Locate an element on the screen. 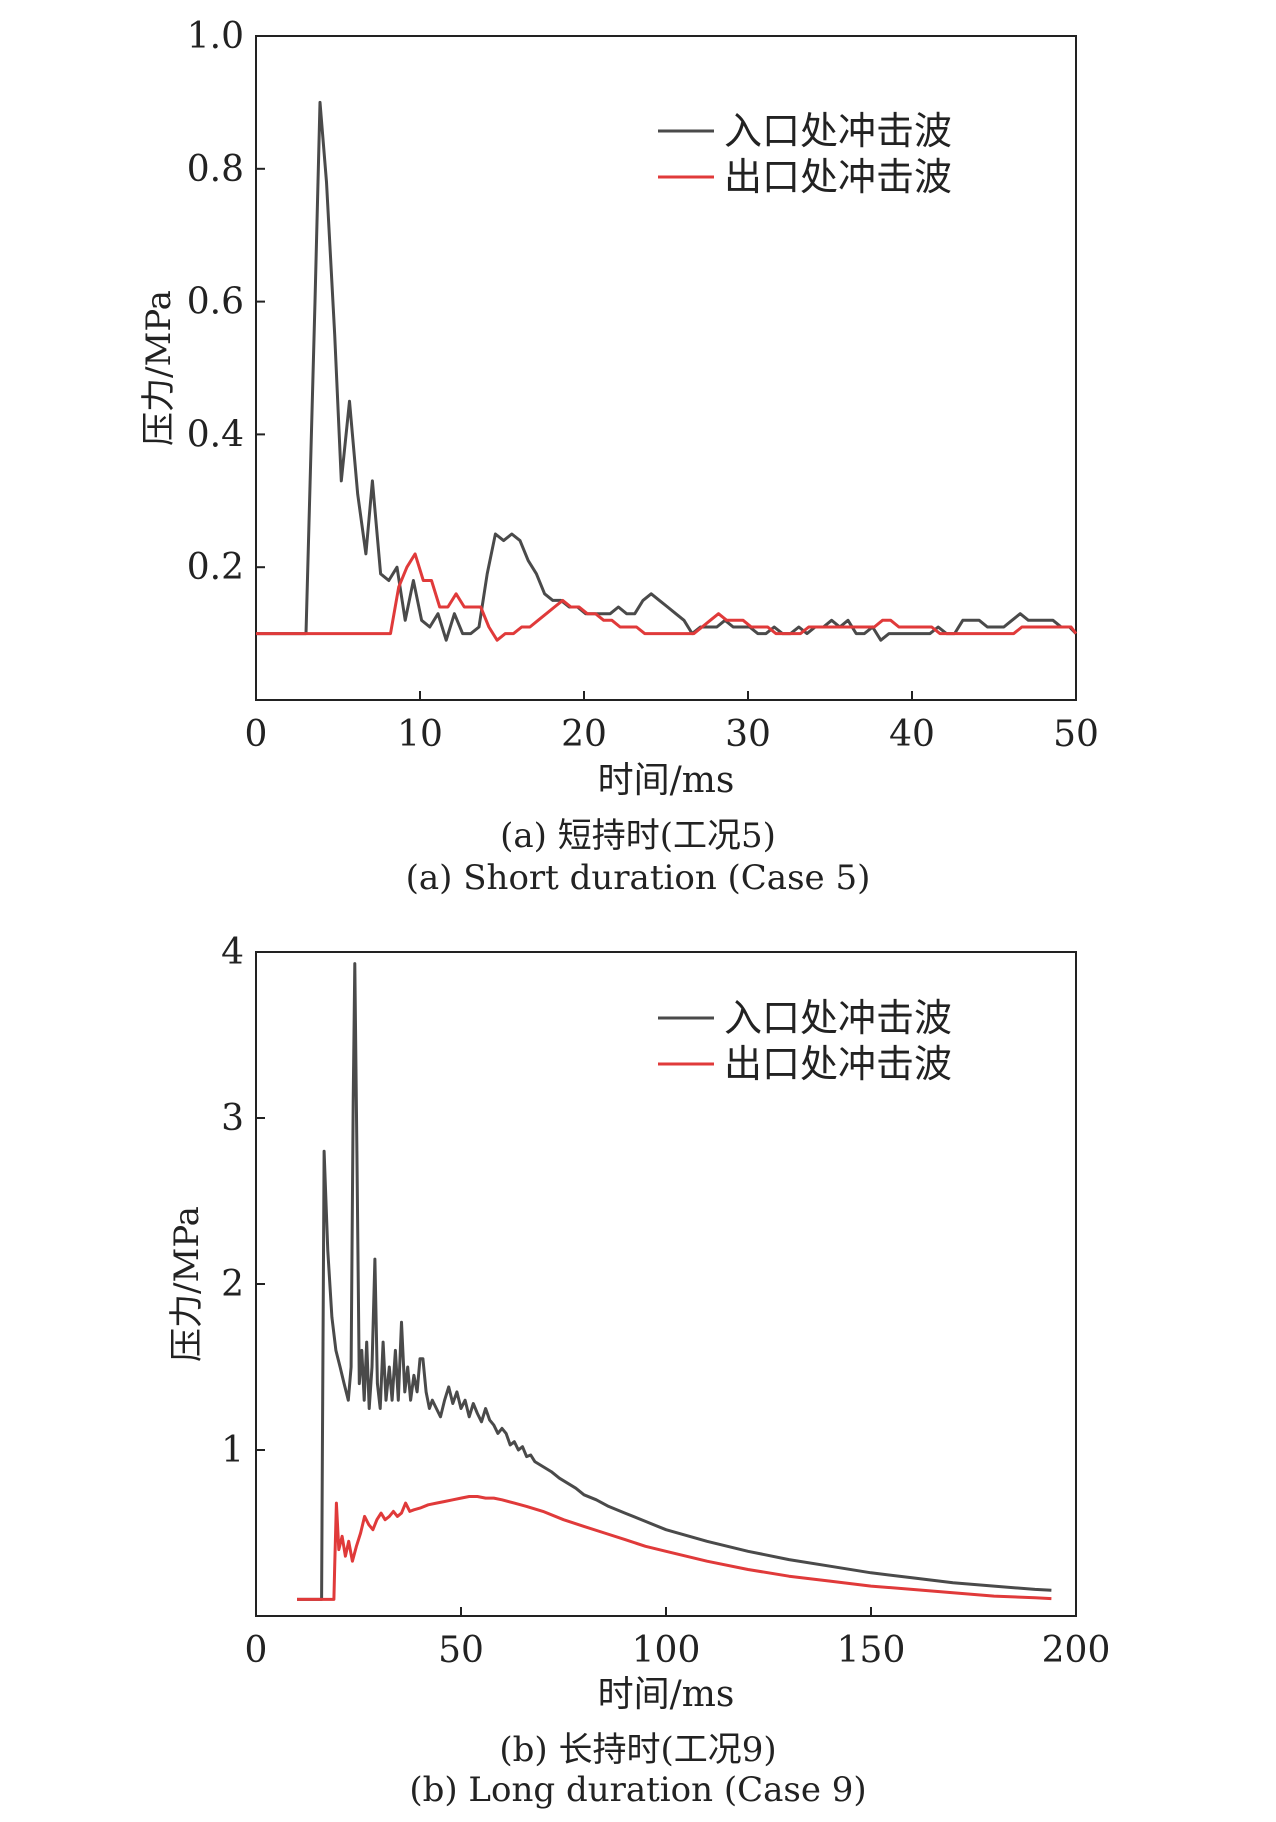  chart-a-caption-cn: (a) 短持时(工况5) is located at coordinates (638, 836).